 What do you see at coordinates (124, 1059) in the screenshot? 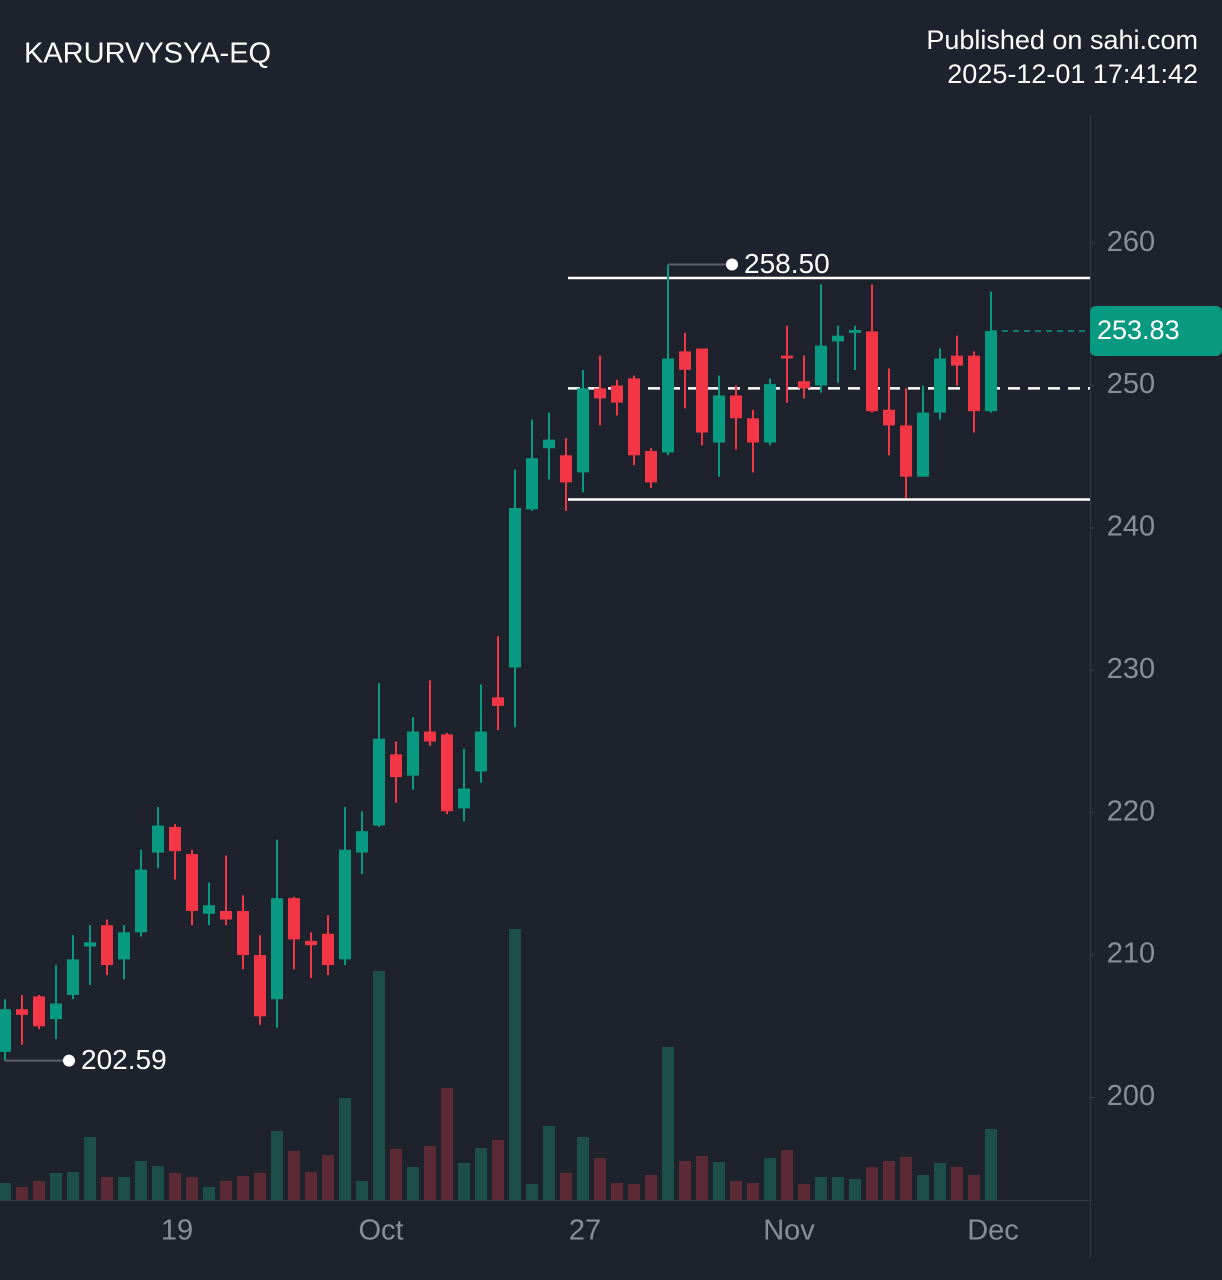
I see `annotation-label: 202.59` at bounding box center [124, 1059].